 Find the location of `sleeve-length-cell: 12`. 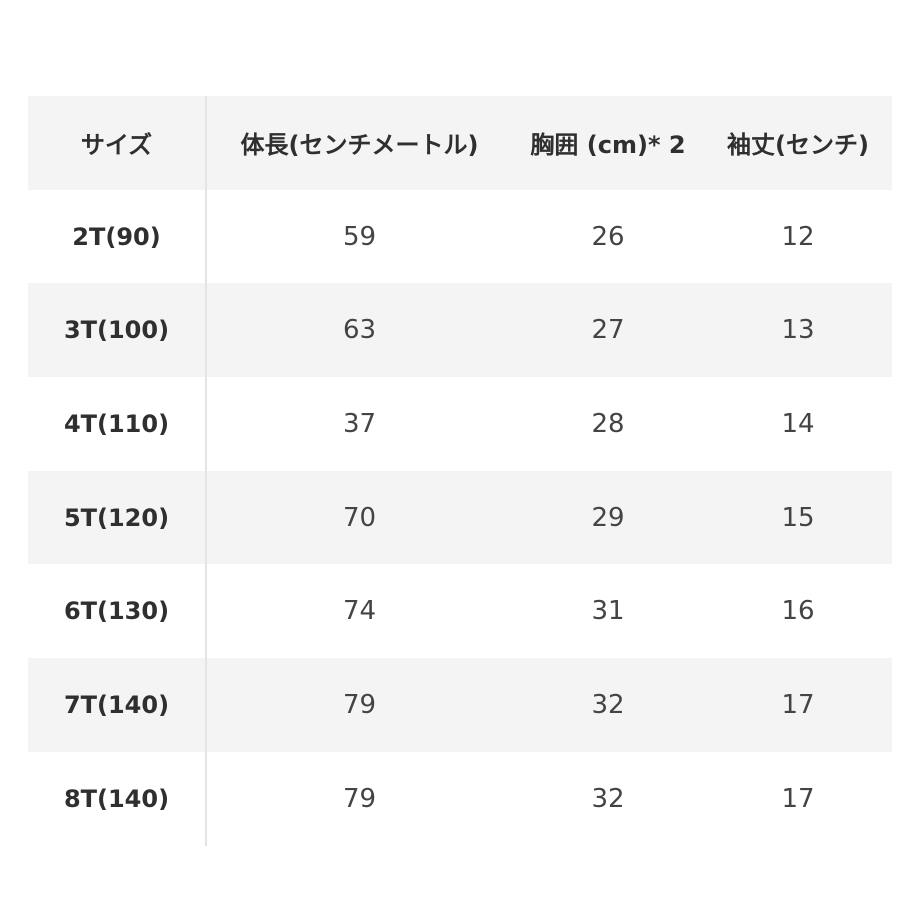

sleeve-length-cell: 12 is located at coordinates (798, 236).